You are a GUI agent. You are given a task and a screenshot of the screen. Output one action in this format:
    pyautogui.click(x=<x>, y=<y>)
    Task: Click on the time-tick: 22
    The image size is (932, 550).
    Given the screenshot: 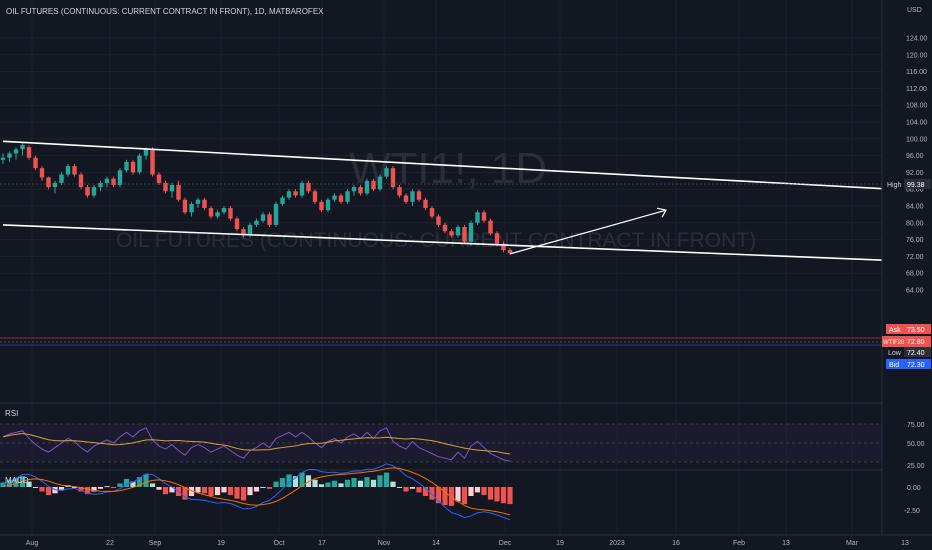 What is the action you would take?
    pyautogui.click(x=110, y=543)
    